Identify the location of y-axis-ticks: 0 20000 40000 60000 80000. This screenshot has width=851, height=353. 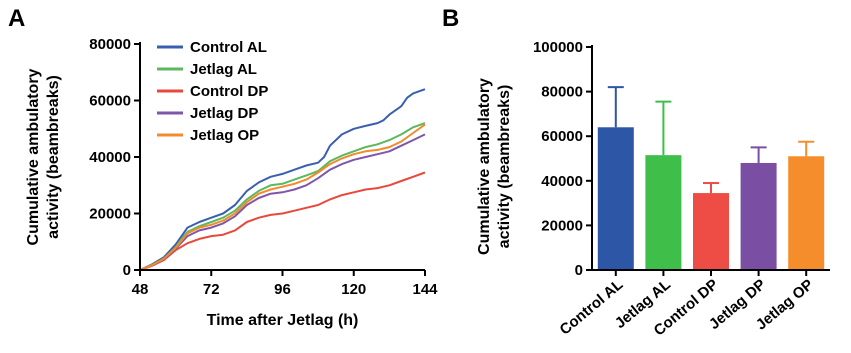
(114, 157).